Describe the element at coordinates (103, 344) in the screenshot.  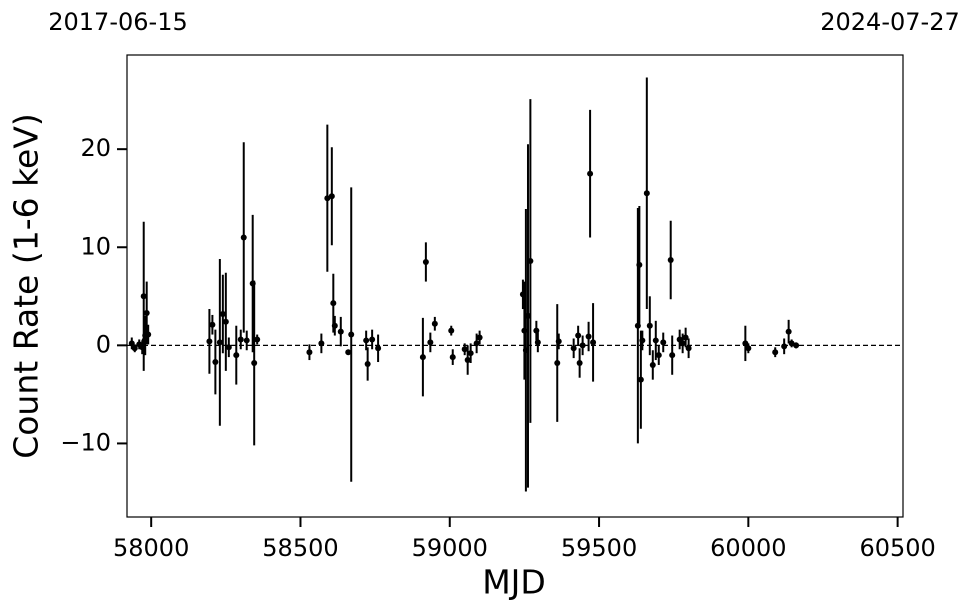
I see `y-tick-label: 0` at that location.